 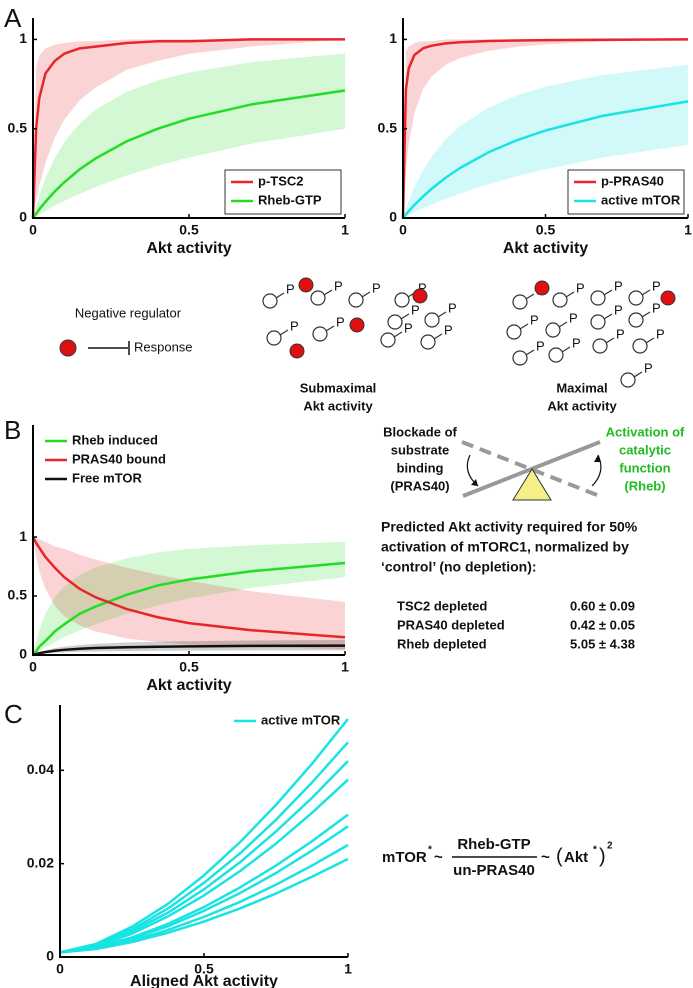 I want to click on molecules: PPPPPPPPPPPPPPPPPPPPPPP, so click(x=469, y=332).